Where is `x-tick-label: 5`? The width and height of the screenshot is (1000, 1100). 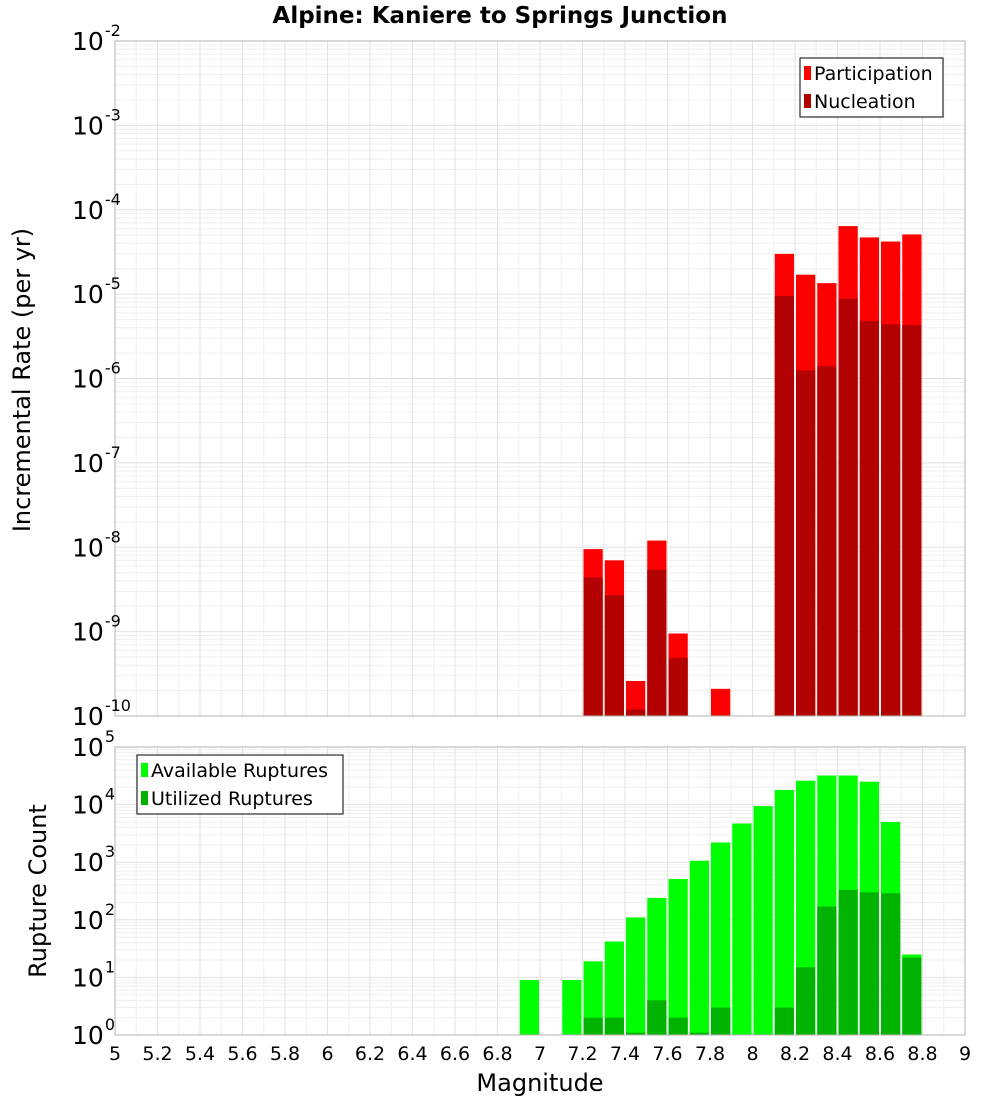
x-tick-label: 5 is located at coordinates (115, 1054).